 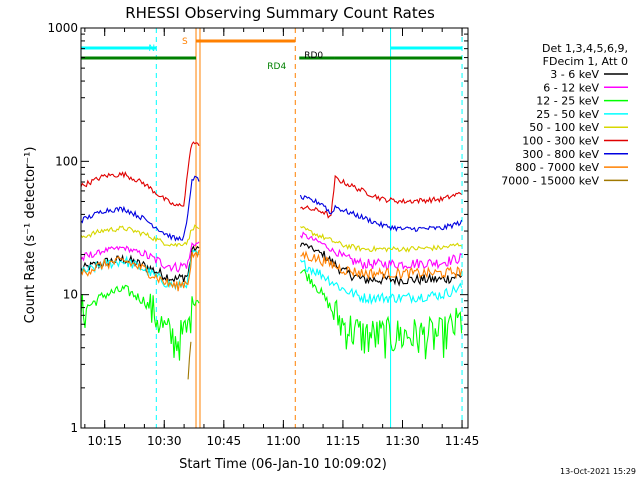 What do you see at coordinates (74, 428) in the screenshot?
I see `y-tick-label-0: 1` at bounding box center [74, 428].